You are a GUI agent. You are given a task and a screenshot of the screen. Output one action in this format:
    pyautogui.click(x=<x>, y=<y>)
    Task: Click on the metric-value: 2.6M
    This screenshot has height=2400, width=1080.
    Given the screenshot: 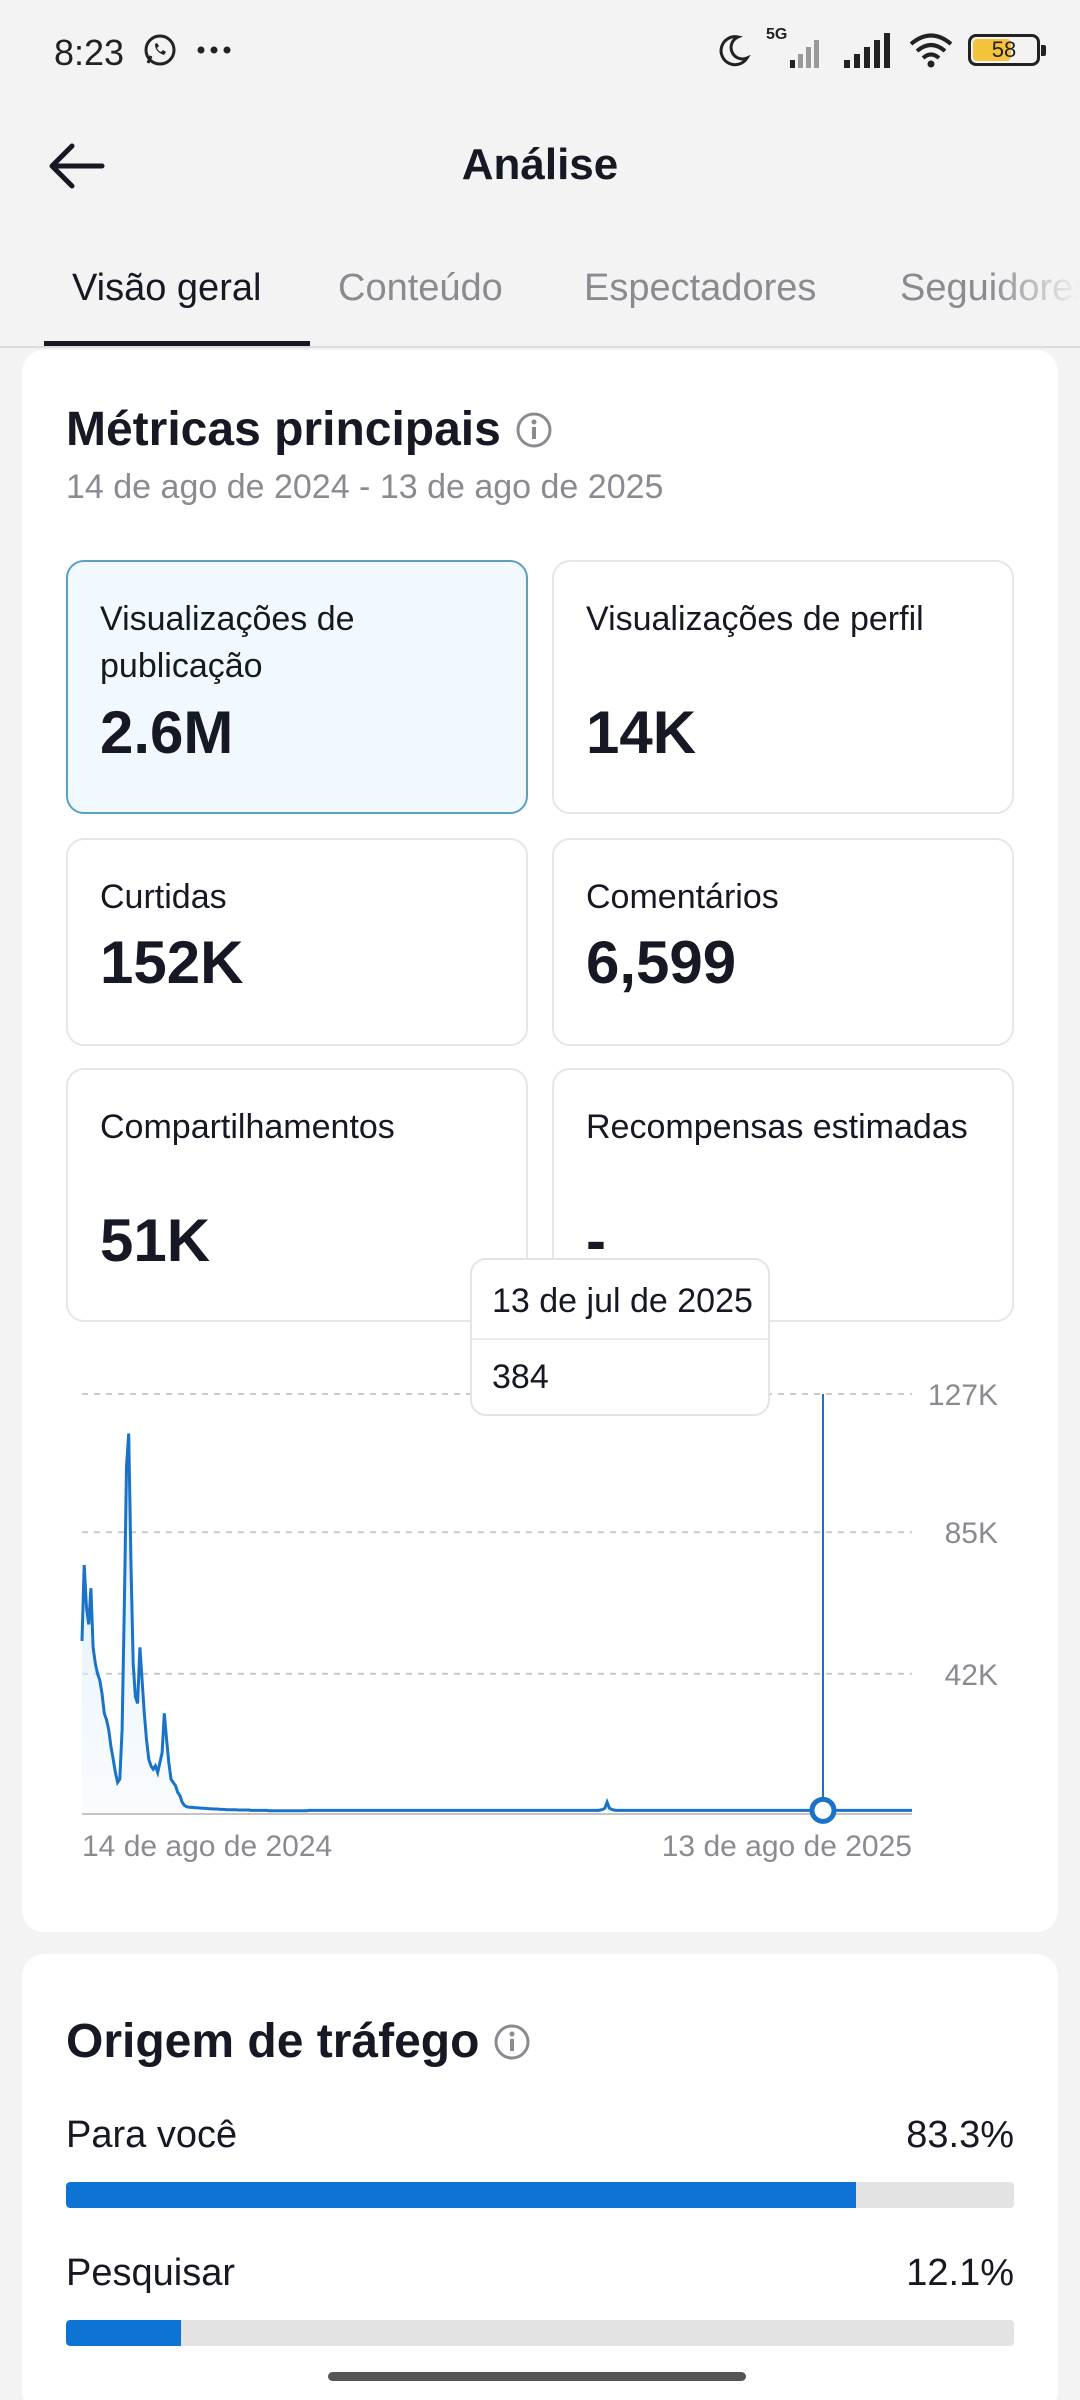 What is the action you would take?
    pyautogui.click(x=167, y=732)
    